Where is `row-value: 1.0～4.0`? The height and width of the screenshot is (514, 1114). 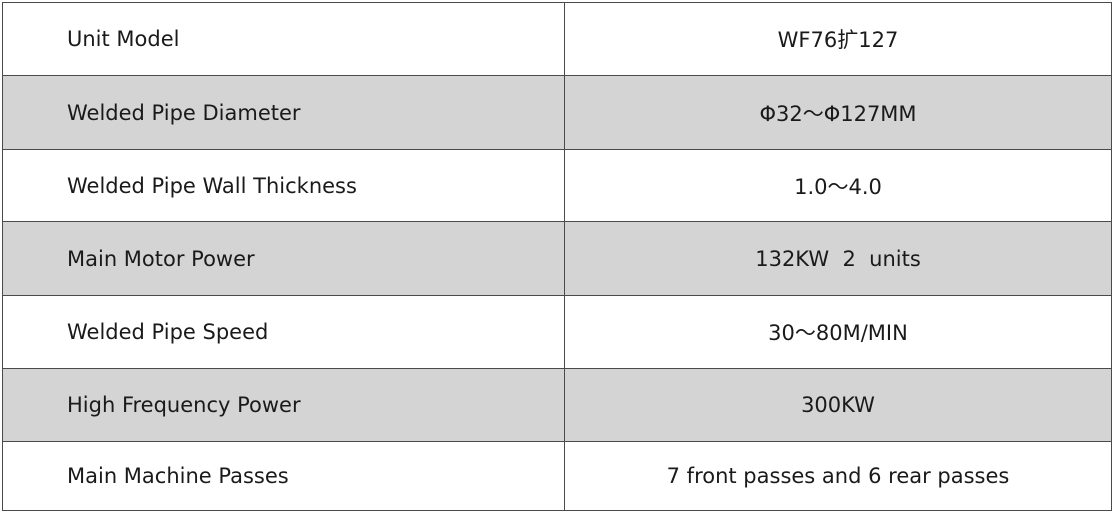 row-value: 1.0～4.0 is located at coordinates (838, 185).